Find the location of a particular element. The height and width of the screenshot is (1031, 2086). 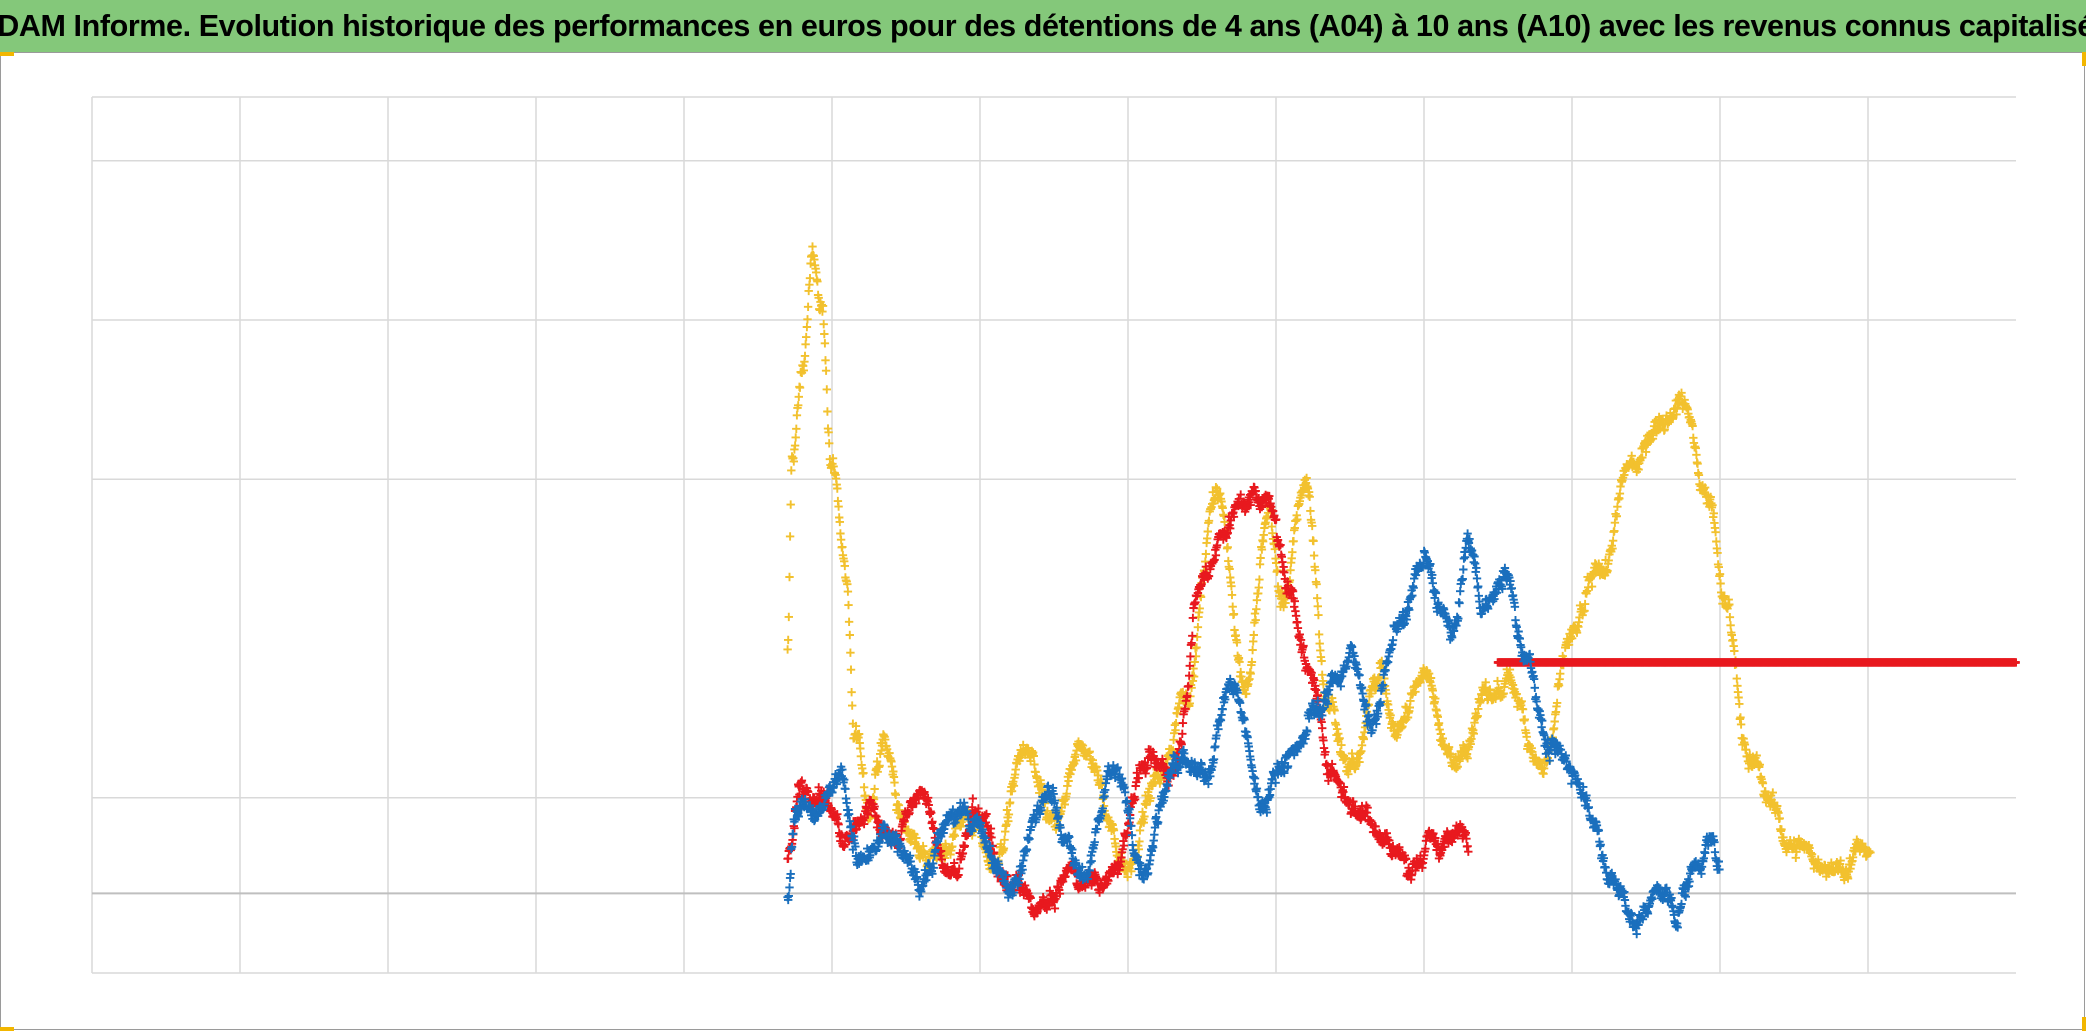

corner-marker-bottom-left is located at coordinates (7, 1029).